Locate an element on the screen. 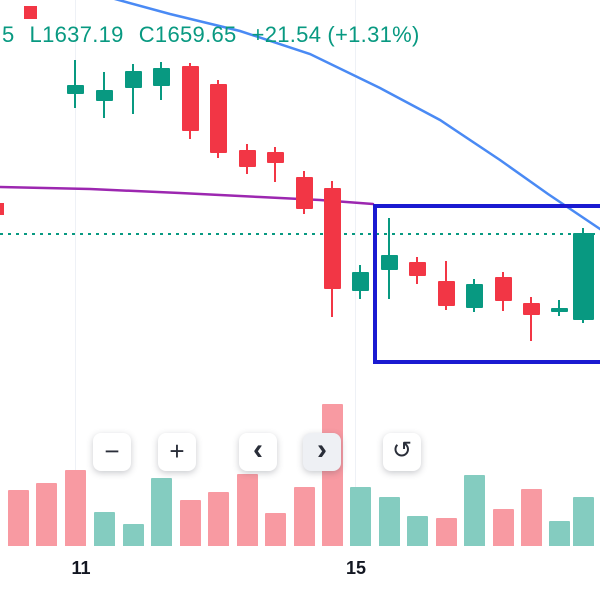  plus-icon: + is located at coordinates (177, 451).